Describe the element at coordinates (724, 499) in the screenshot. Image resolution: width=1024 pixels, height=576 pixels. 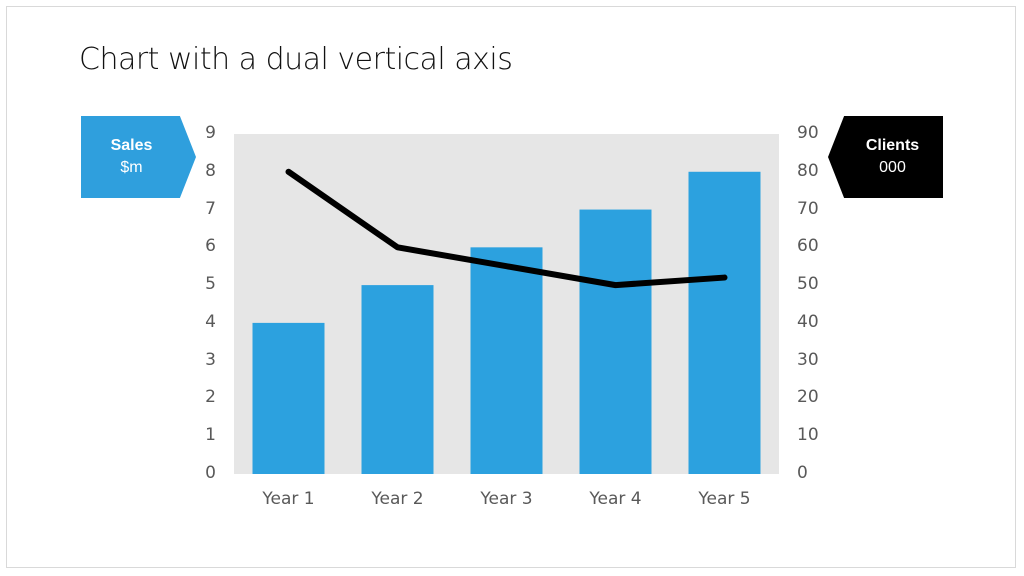
I see `x-tick-label: Year 5` at that location.